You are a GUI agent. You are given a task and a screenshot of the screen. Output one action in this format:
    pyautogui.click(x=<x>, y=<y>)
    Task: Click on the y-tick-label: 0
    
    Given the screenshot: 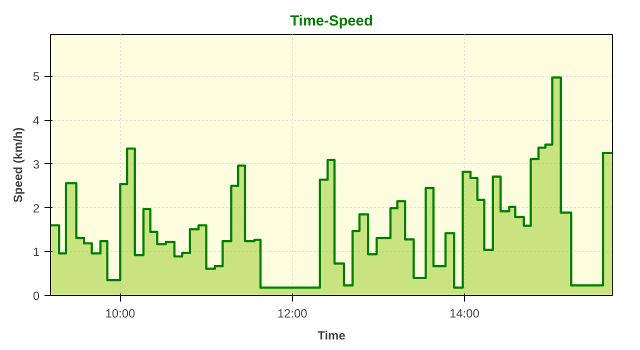 What is the action you would take?
    pyautogui.click(x=36, y=296)
    